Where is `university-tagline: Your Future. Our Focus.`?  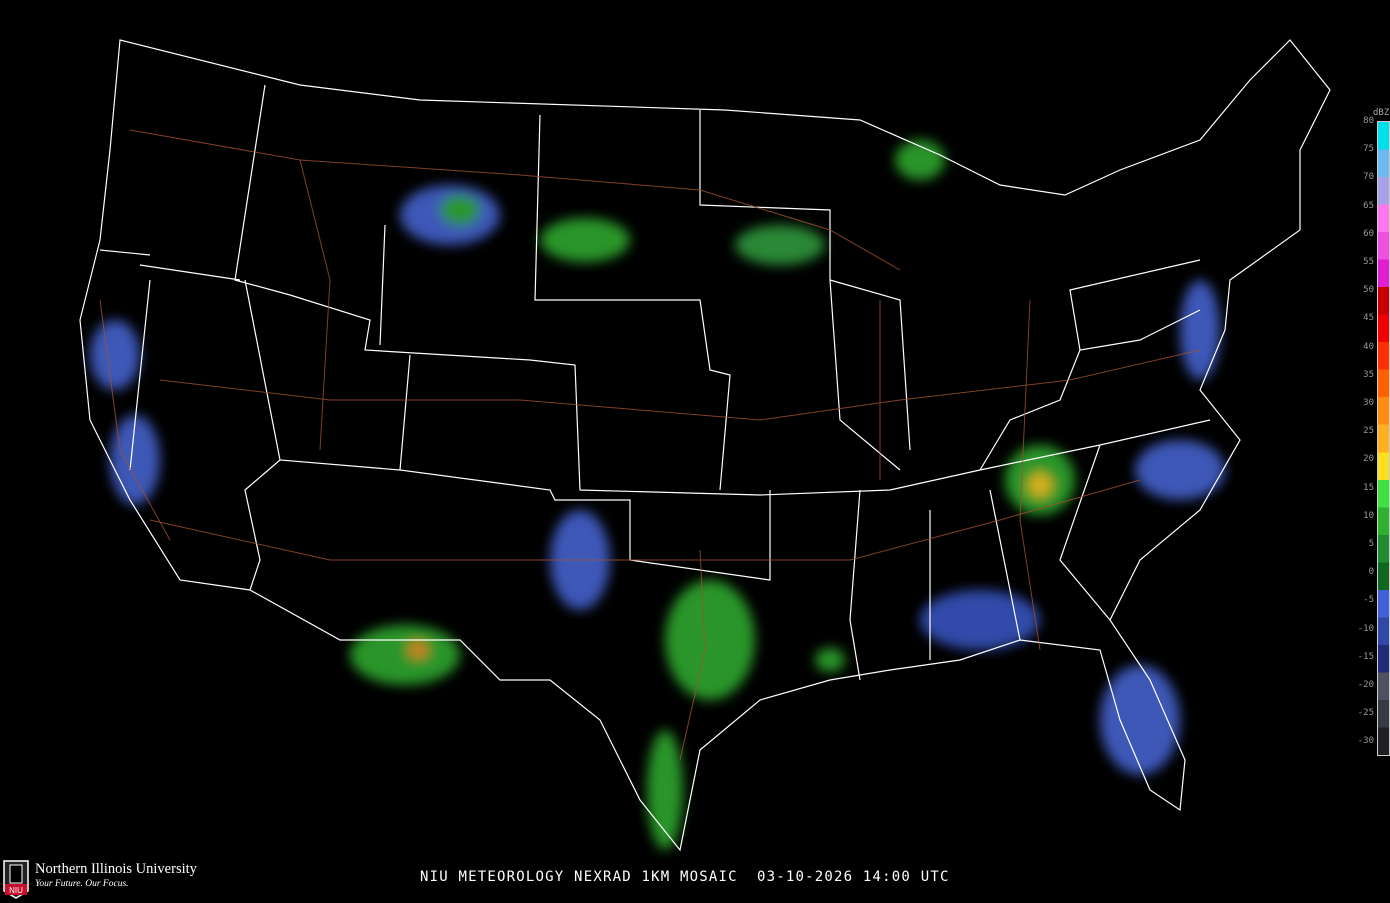 university-tagline: Your Future. Our Focus. is located at coordinates (82, 884).